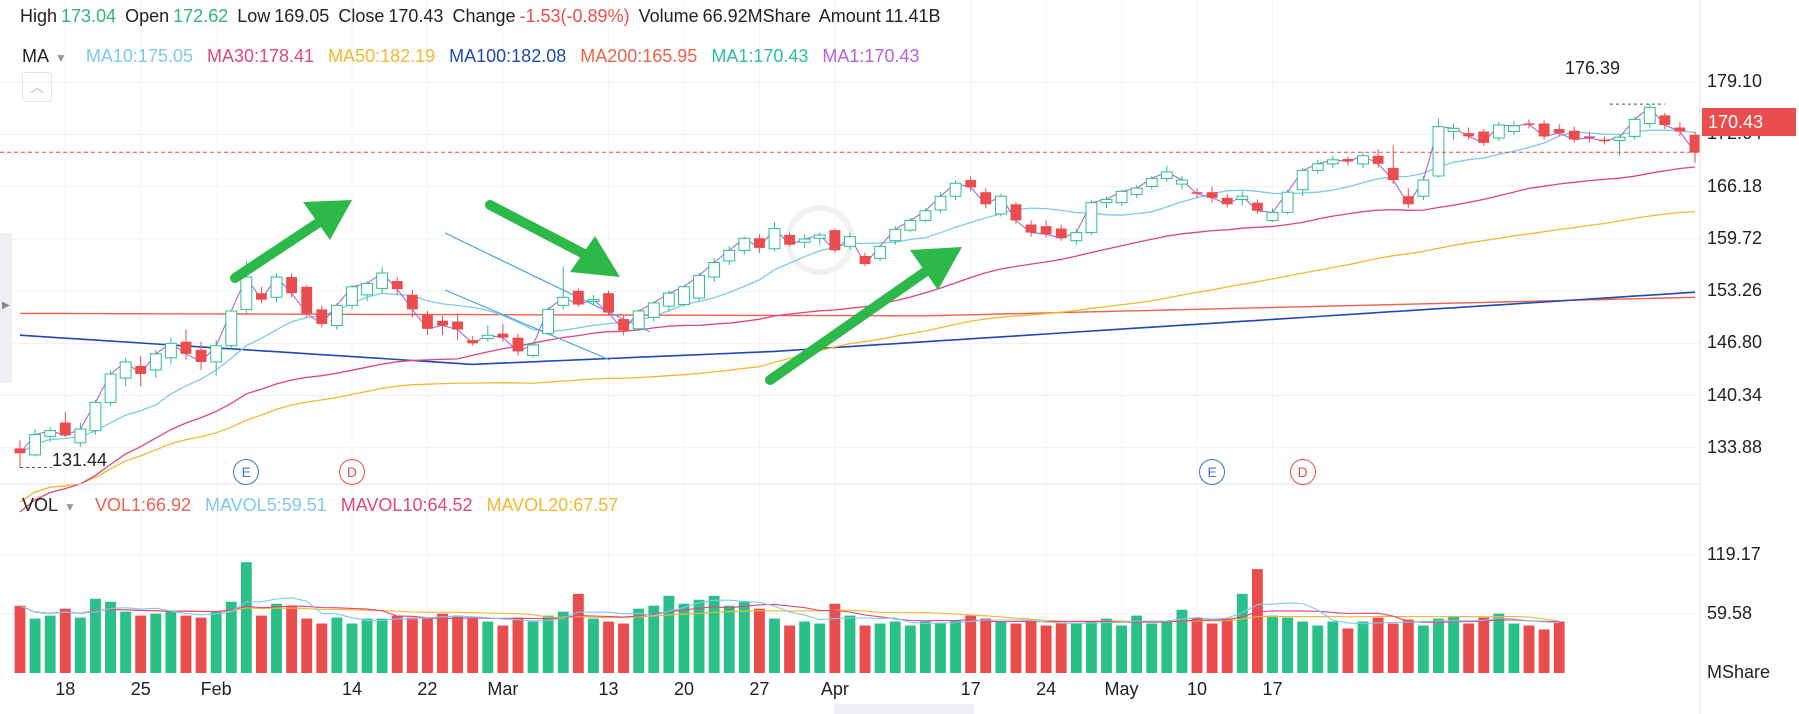 Image resolution: width=1799 pixels, height=714 pixels. What do you see at coordinates (904, 709) in the screenshot?
I see `bottom-resize-handle` at bounding box center [904, 709].